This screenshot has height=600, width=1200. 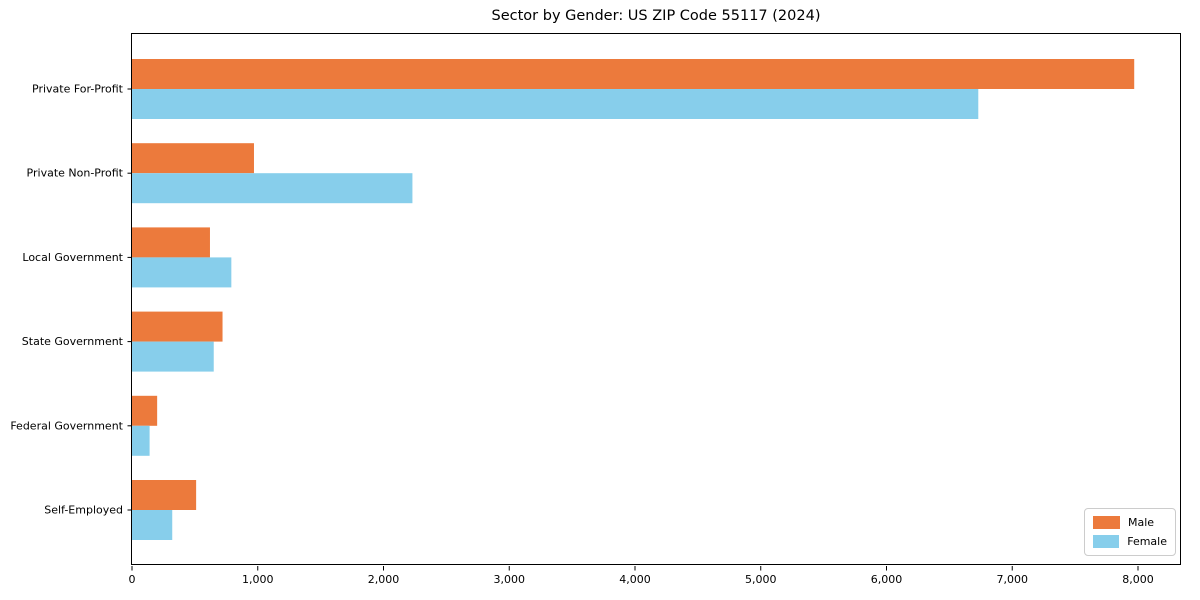 What do you see at coordinates (1012, 579) in the screenshot?
I see `x-tick-label-7: 7,000` at bounding box center [1012, 579].